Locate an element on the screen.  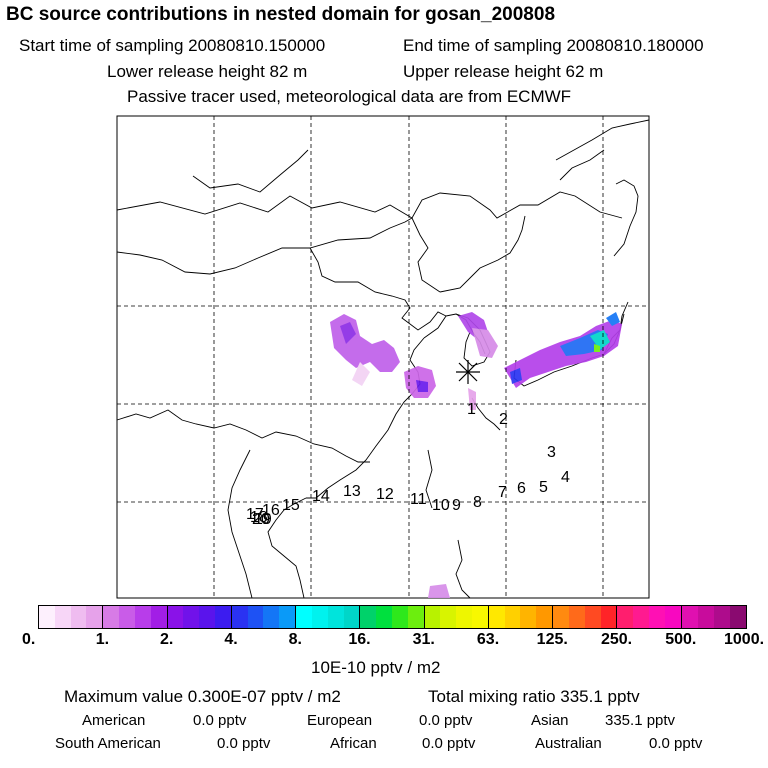
colorbar-tick-label: 2. is located at coordinates (167, 639).